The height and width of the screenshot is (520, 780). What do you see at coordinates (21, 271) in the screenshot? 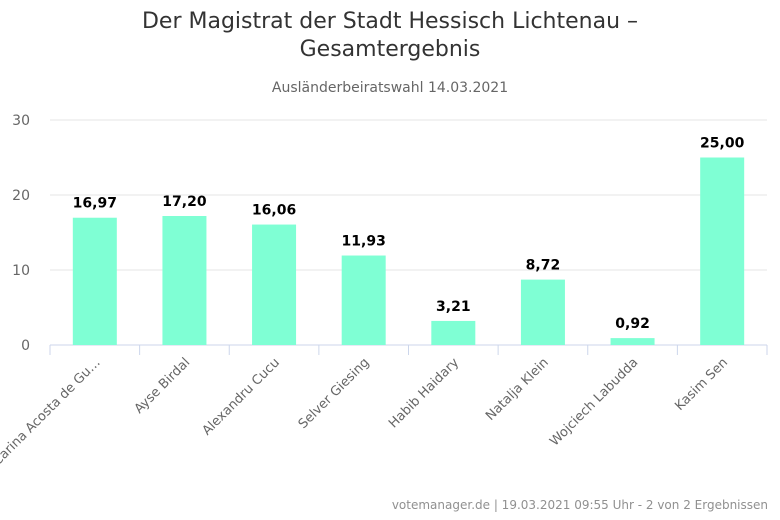
I see `y-tick-label: 10` at bounding box center [21, 271].